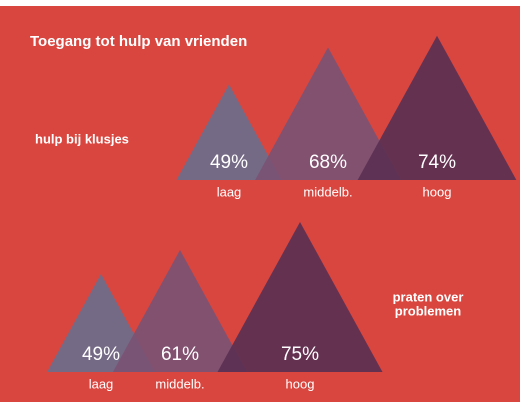  What do you see at coordinates (428, 296) in the screenshot?
I see `series-label: praten over` at bounding box center [428, 296].